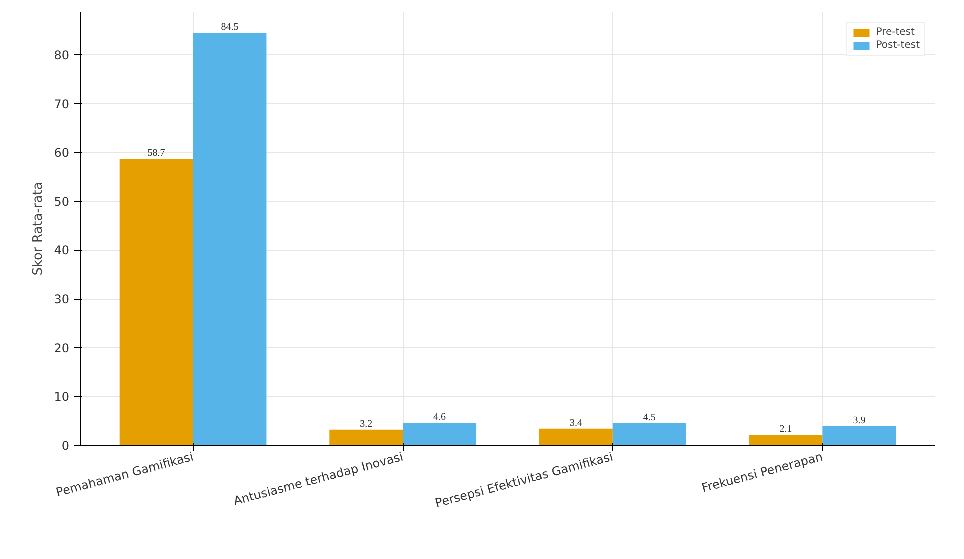 The image size is (964, 559). Describe the element at coordinates (62, 397) in the screenshot. I see `y-tick-label: 10` at that location.